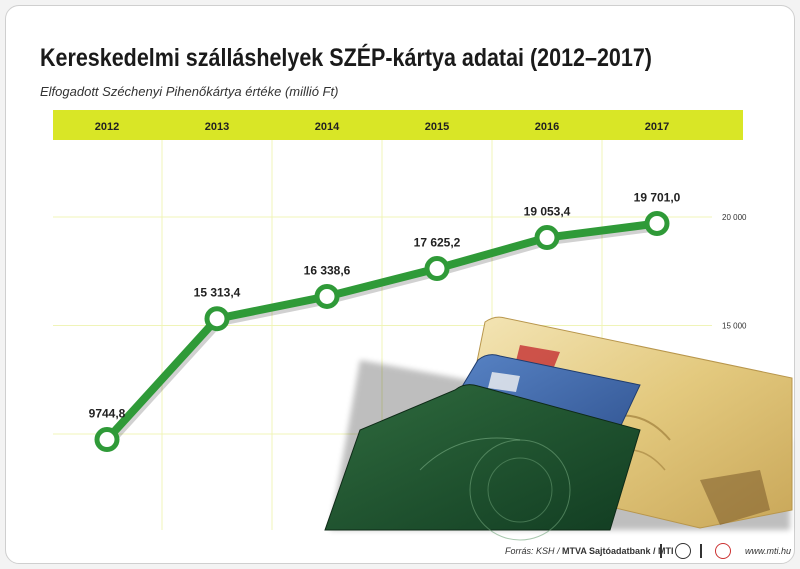  What do you see at coordinates (657, 197) in the screenshot?
I see `data-label: 19 701,0` at bounding box center [657, 197].